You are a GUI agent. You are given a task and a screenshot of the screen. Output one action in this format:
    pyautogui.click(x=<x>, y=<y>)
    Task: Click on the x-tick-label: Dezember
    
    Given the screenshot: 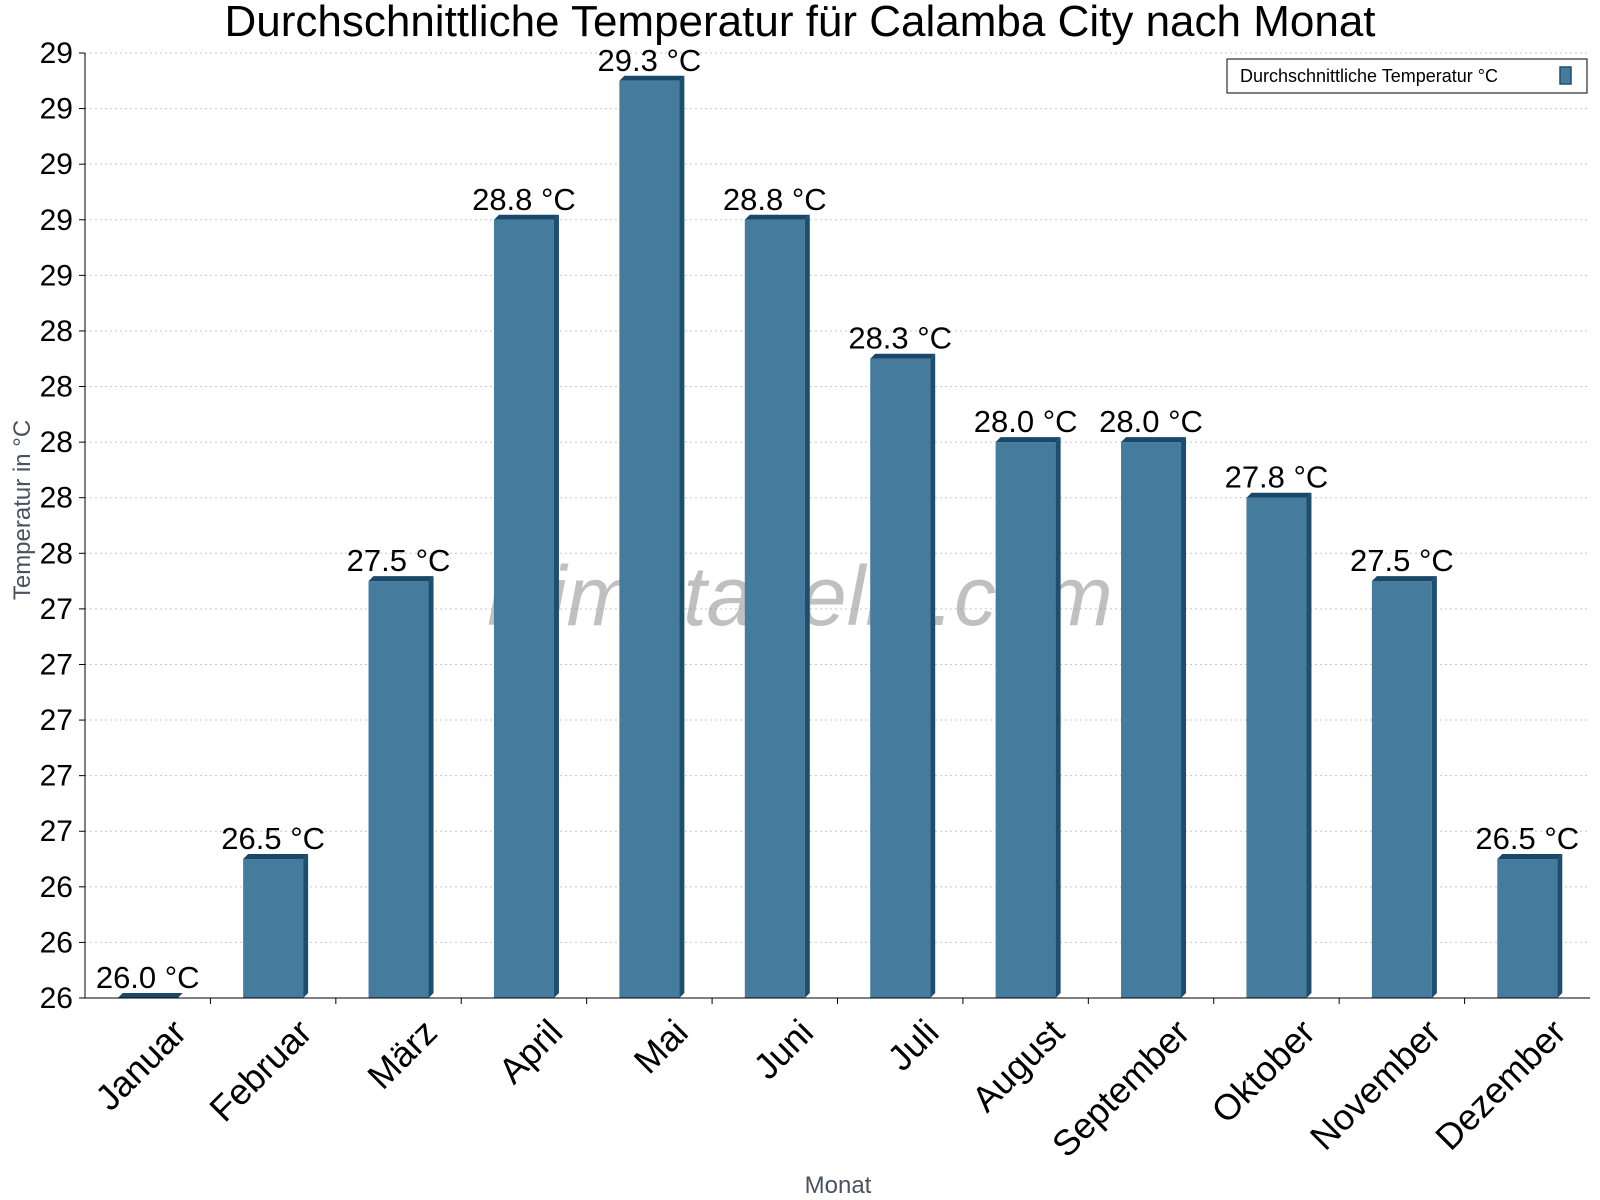 What is the action you would take?
    pyautogui.click(x=1500, y=1084)
    